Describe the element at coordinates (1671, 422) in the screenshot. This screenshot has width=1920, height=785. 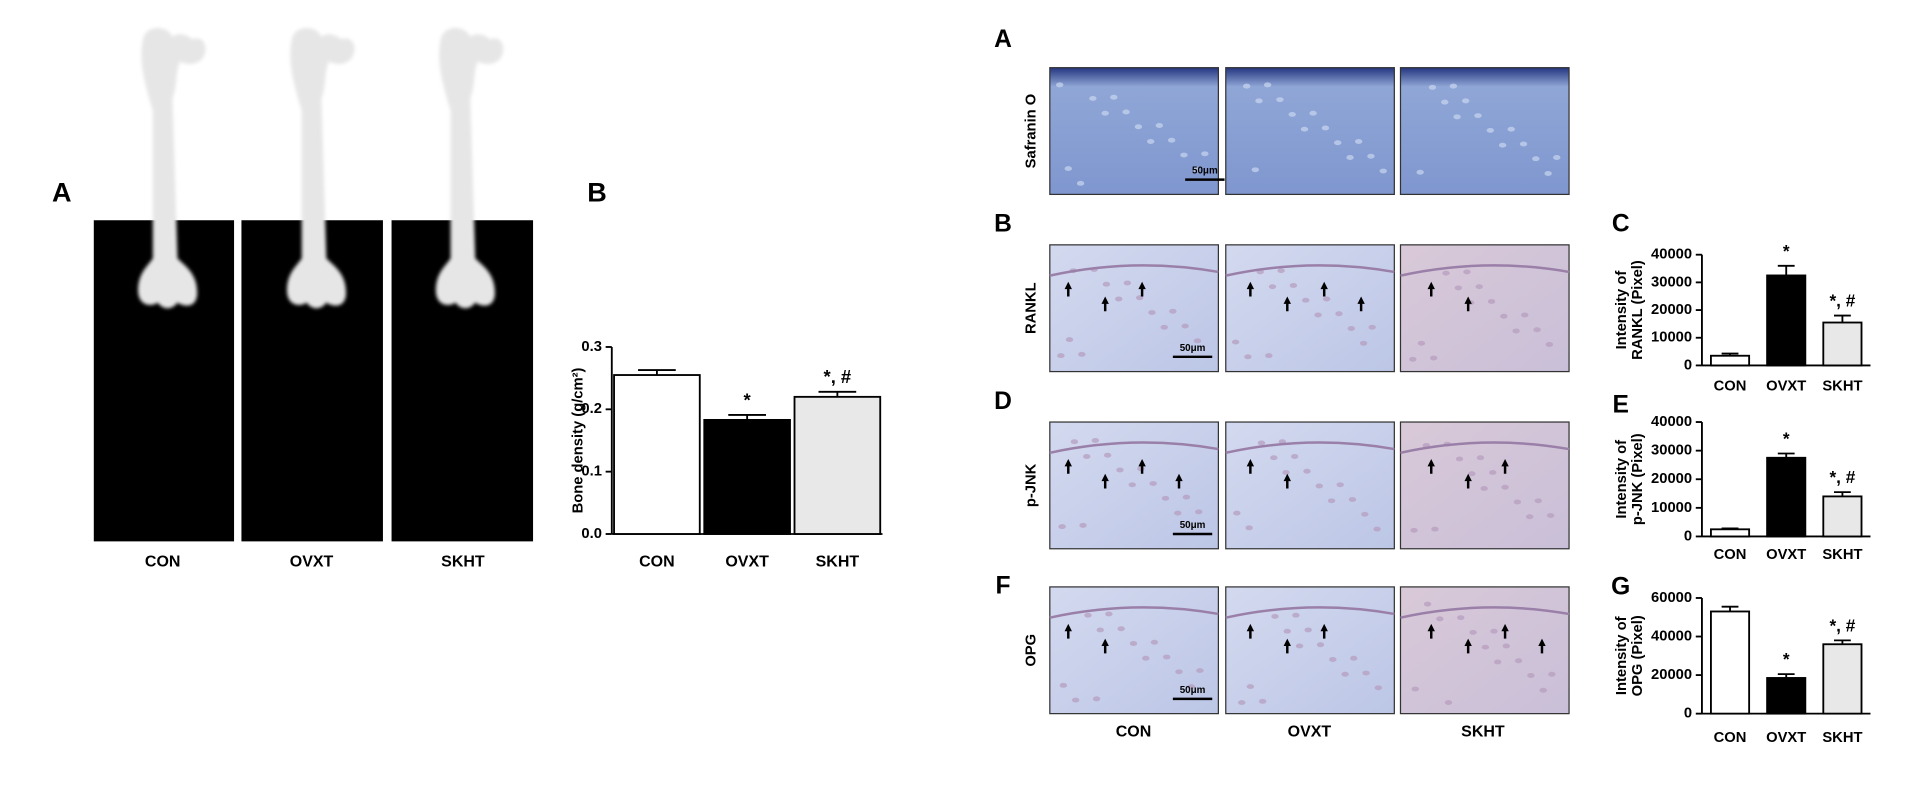
I see `y-tick-label: 40000` at that location.